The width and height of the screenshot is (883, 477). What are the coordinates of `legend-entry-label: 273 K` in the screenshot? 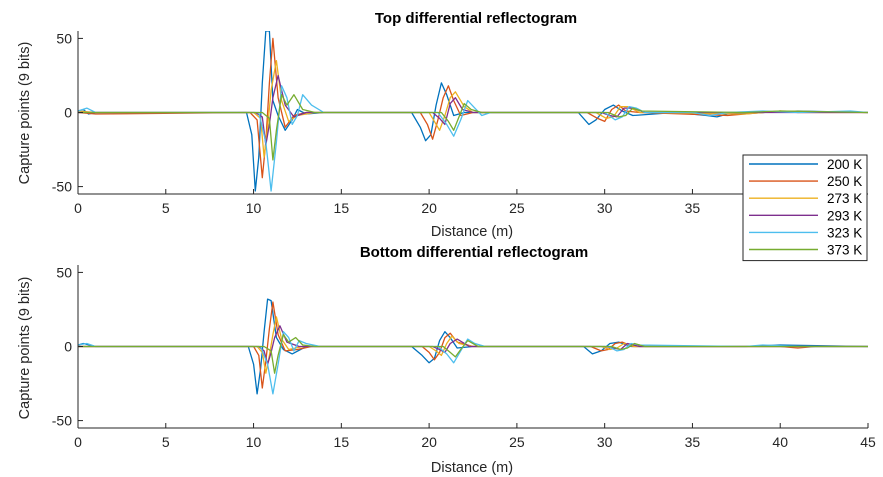 It's located at (844, 198).